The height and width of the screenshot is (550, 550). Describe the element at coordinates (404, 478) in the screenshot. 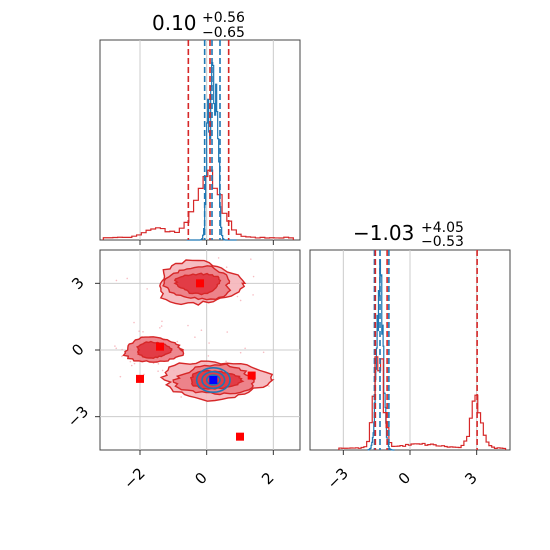

I see `tick-label-br-x-0: 0` at that location.